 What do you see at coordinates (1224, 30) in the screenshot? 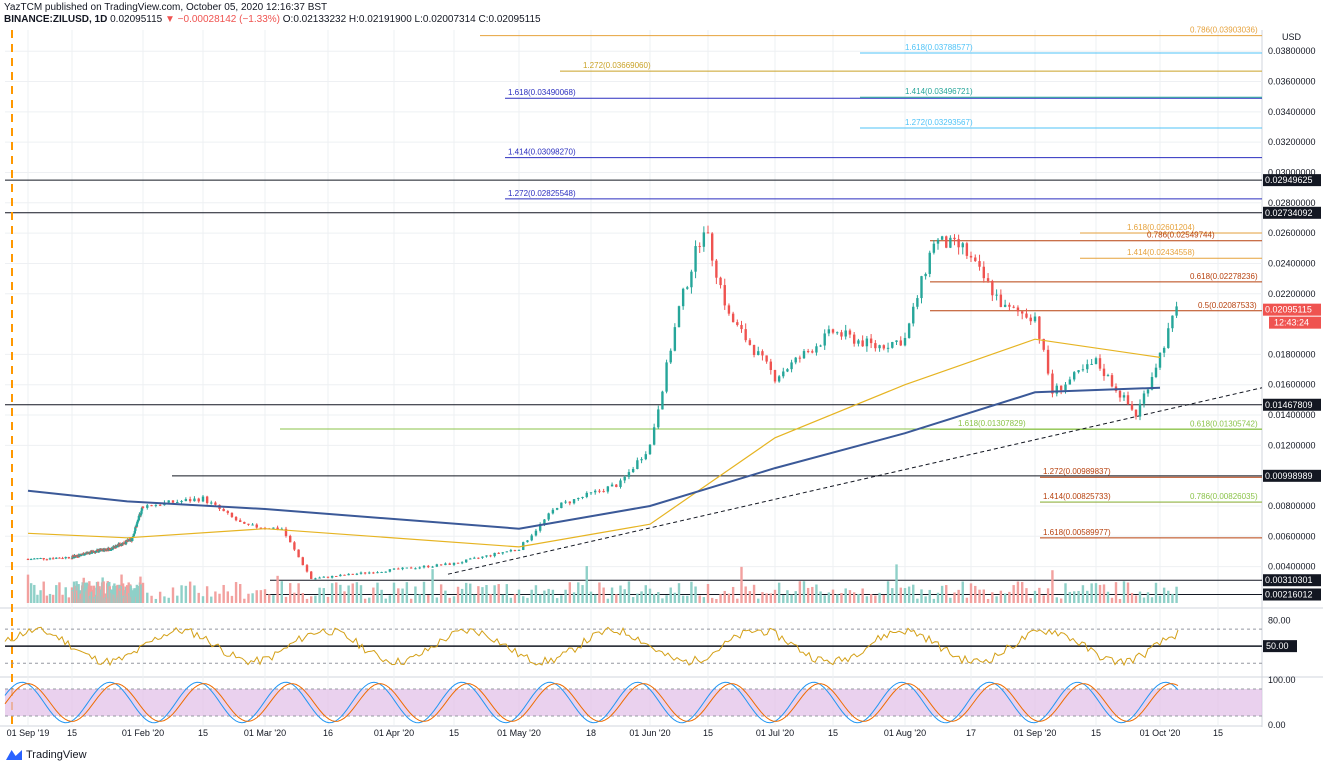
I see `fib-level-label: 0.786(0.03903036)` at bounding box center [1224, 30].